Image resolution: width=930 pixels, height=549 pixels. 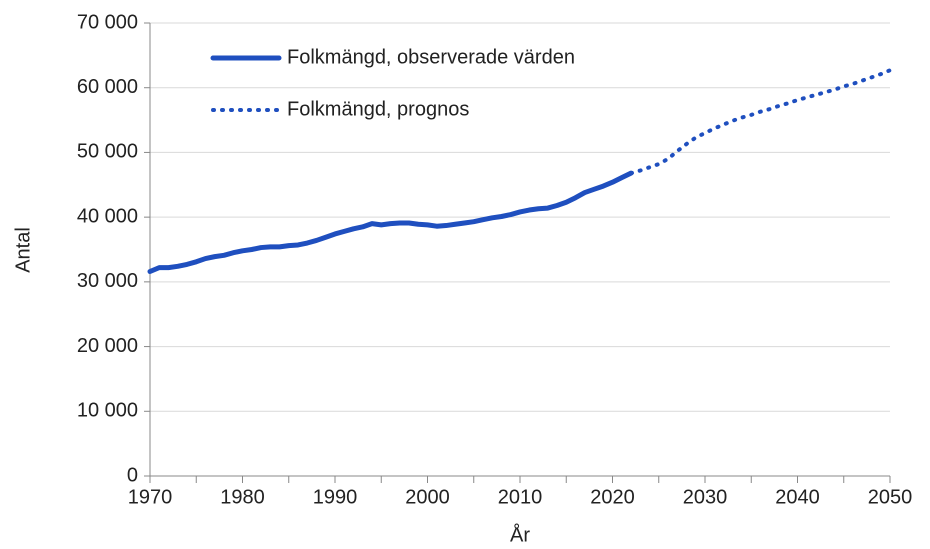 What do you see at coordinates (427, 497) in the screenshot?
I see `x-tick-label: 2000` at bounding box center [427, 497].